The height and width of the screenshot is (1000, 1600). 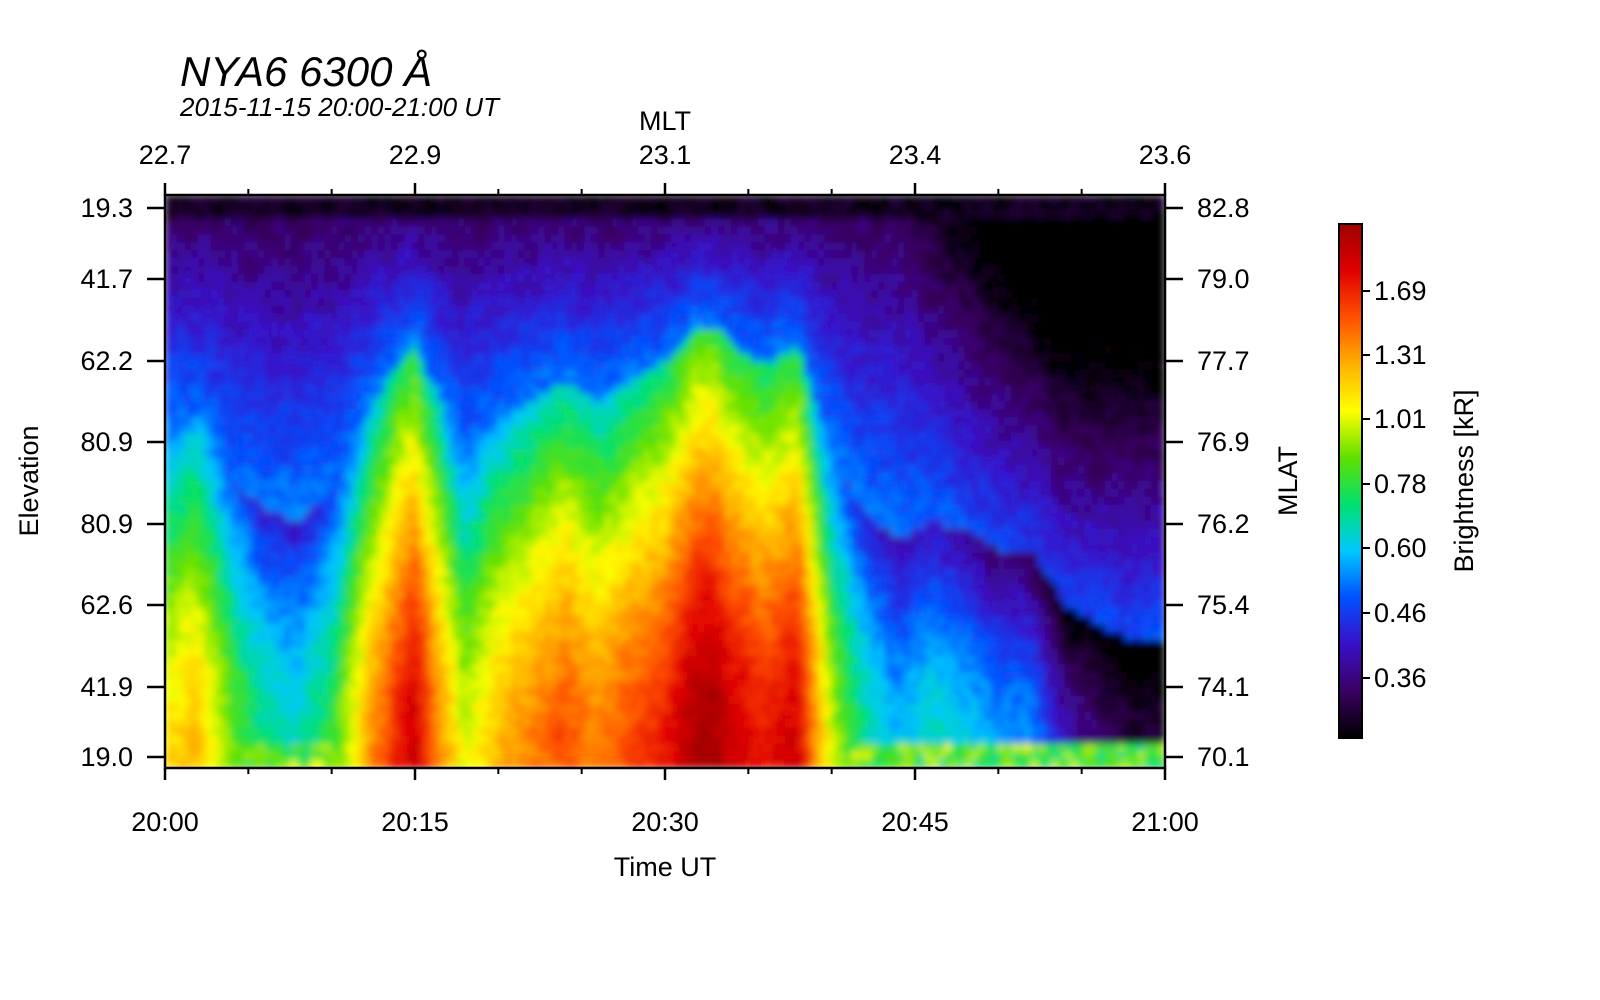 I want to click on chart-subtitle: 2015-11-15 20:00-21:00 UT, so click(x=340, y=107).